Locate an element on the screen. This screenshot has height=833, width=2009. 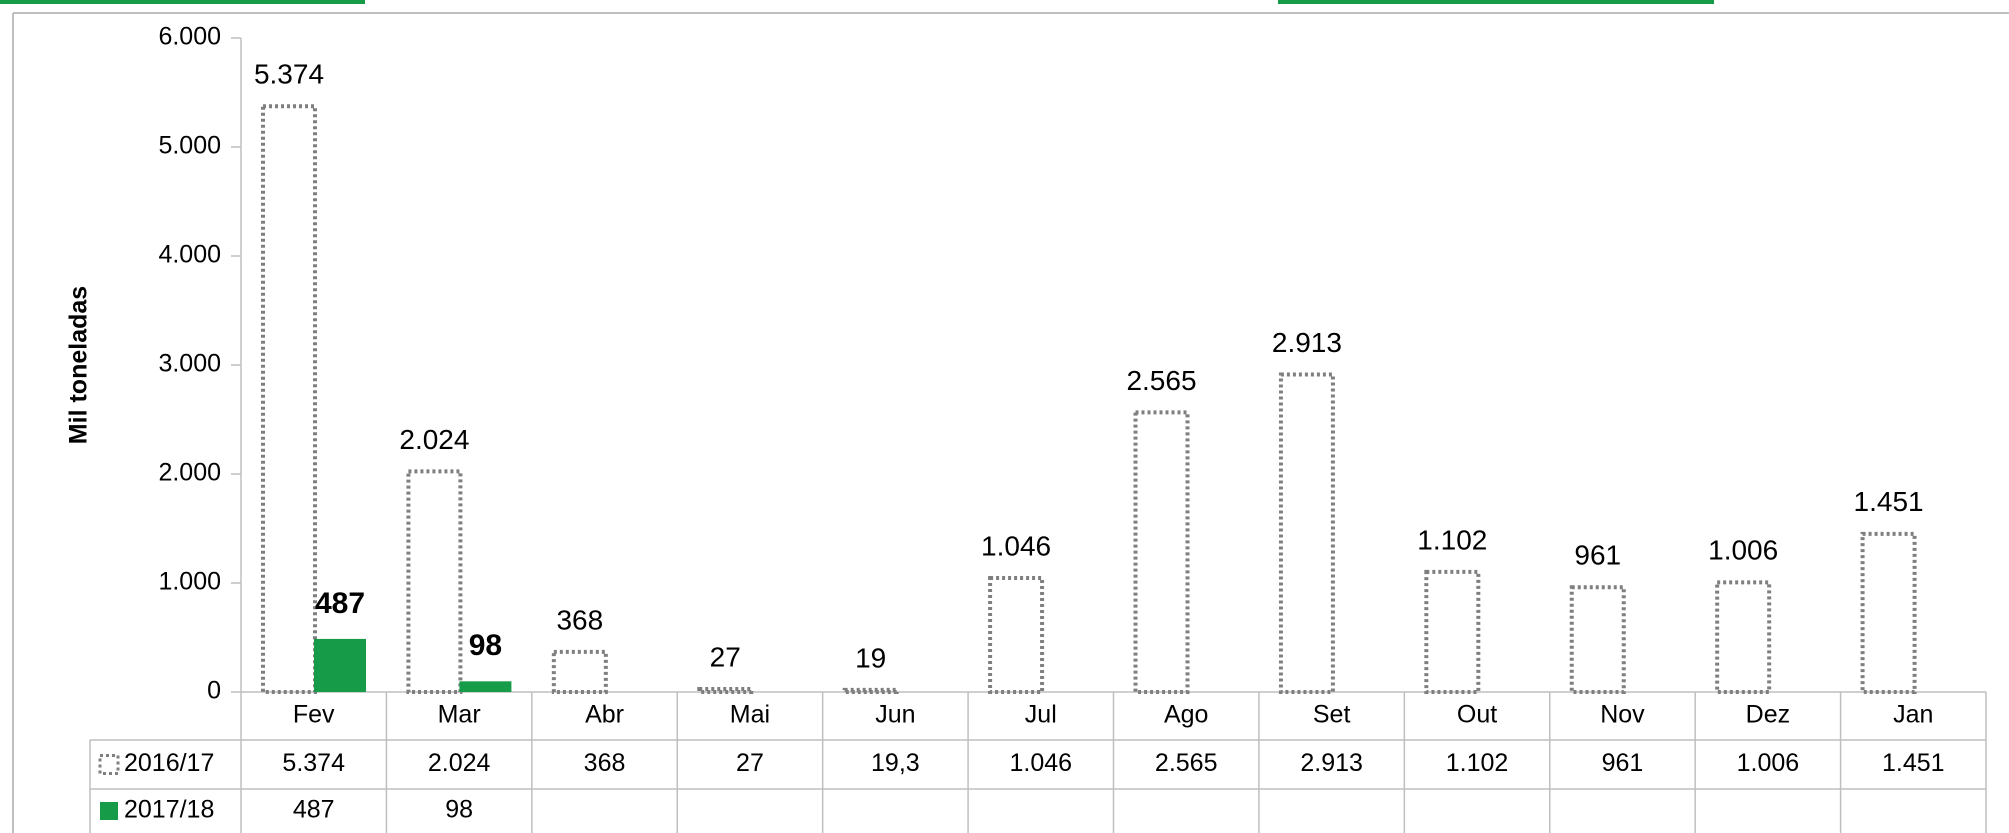
x-tick-label: Mar is located at coordinates (459, 715).